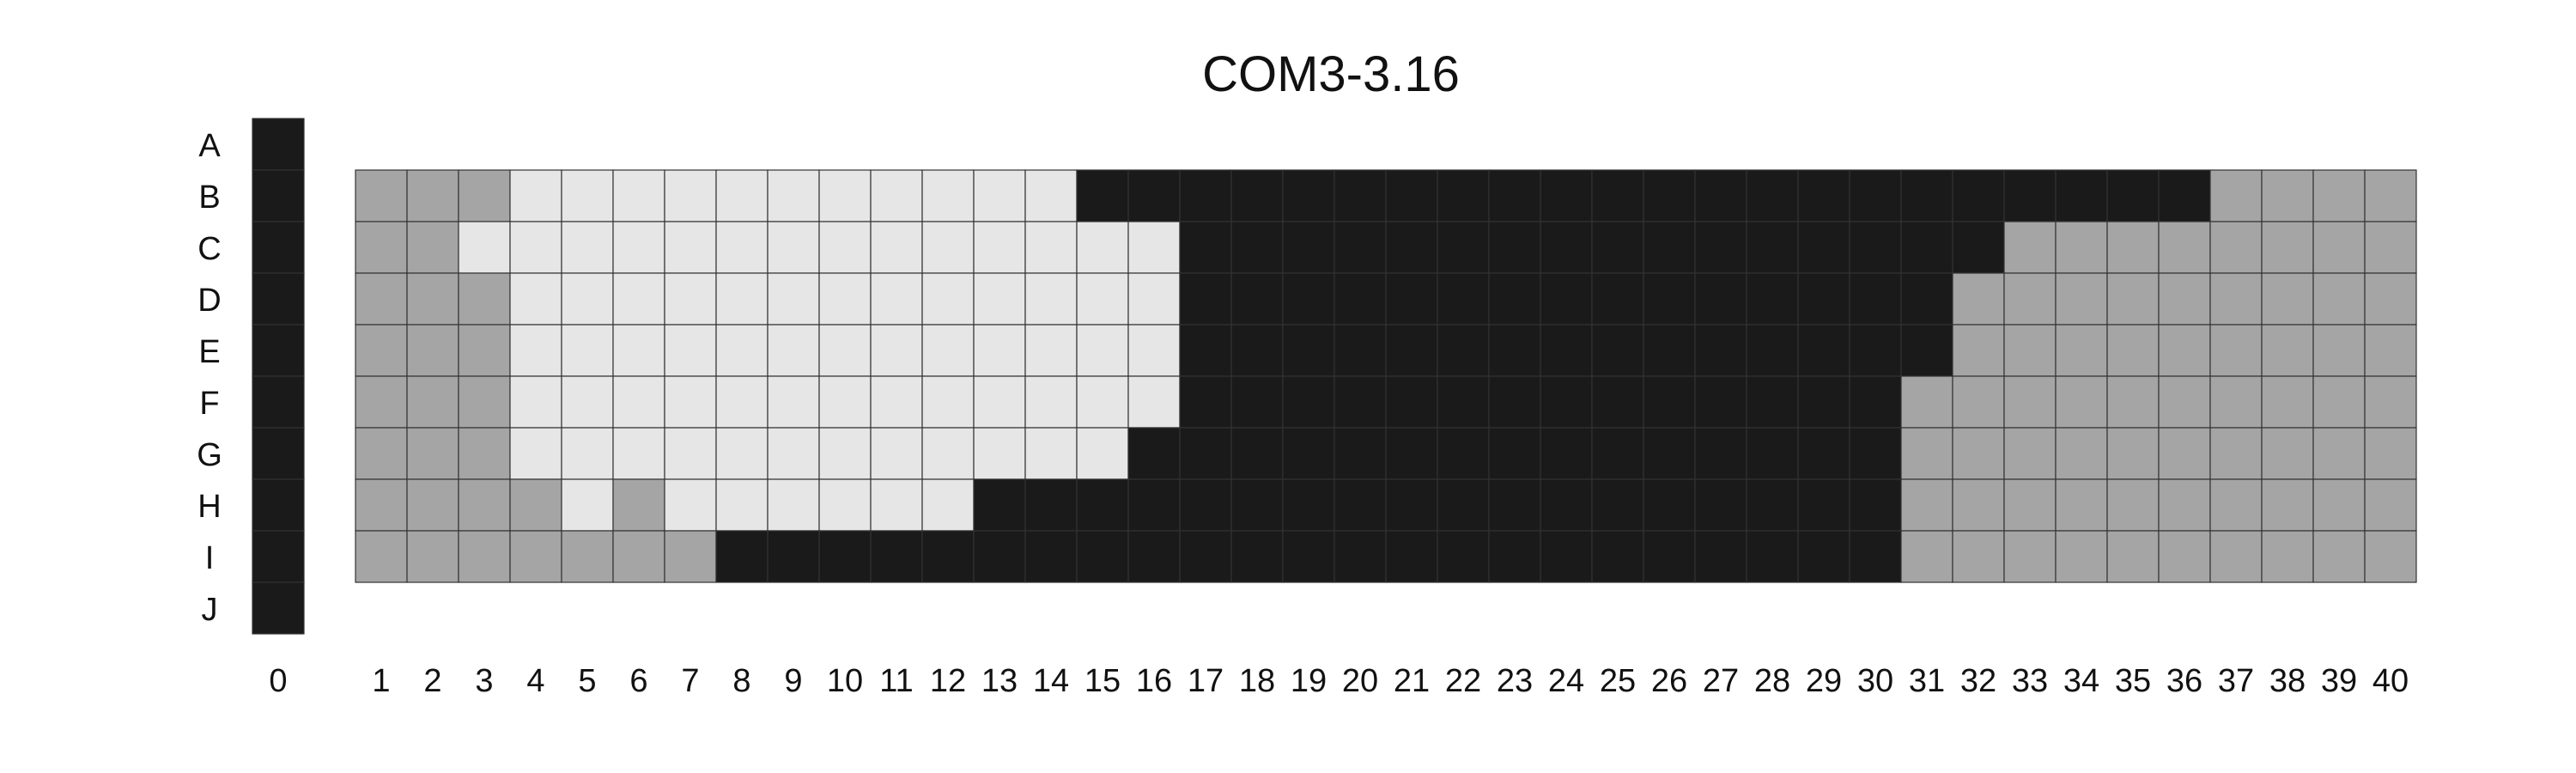  Describe the element at coordinates (2081, 681) in the screenshot. I see `col-label-34: 34` at that location.